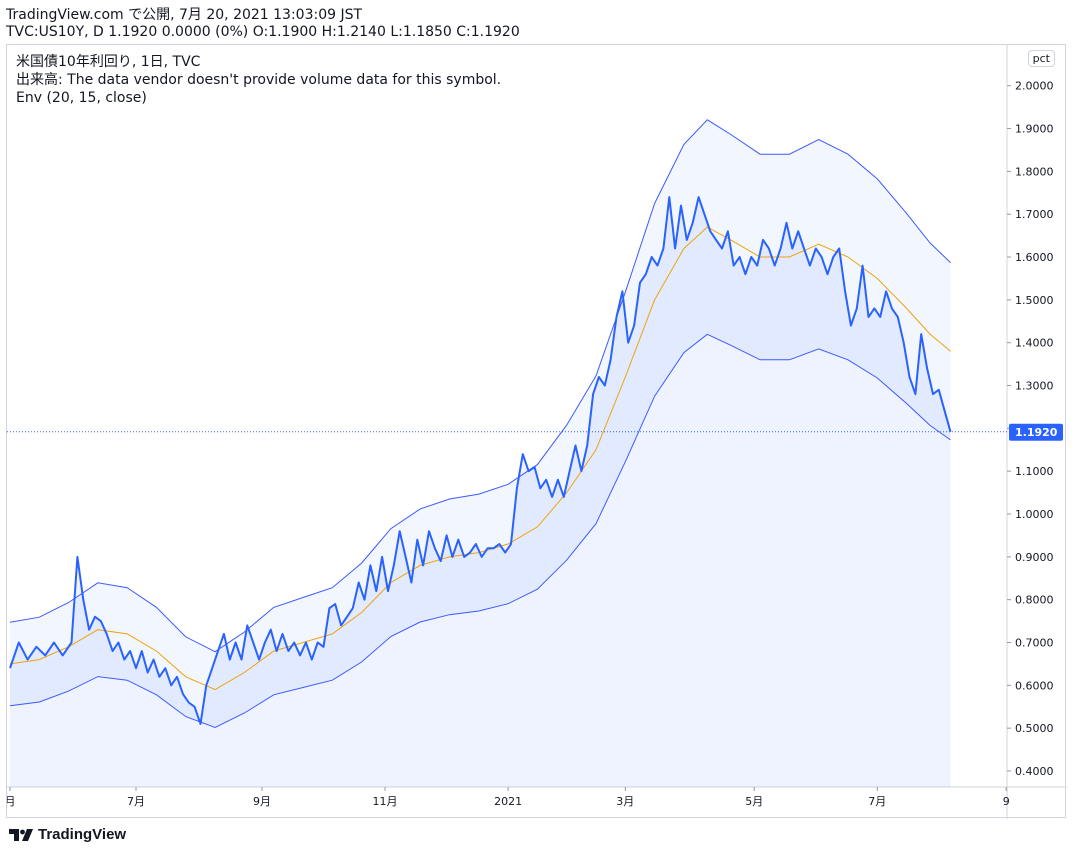 The image size is (1075, 855). Describe the element at coordinates (1034, 86) in the screenshot. I see `y-tick-label: 2.0000` at that location.